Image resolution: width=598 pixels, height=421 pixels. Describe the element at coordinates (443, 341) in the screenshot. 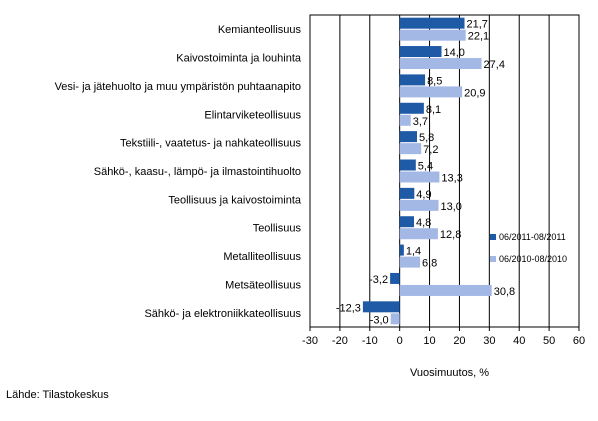

I see `x-tick-labels: -30 -20 -10 0 10 20 30 40 50 60` at that location.